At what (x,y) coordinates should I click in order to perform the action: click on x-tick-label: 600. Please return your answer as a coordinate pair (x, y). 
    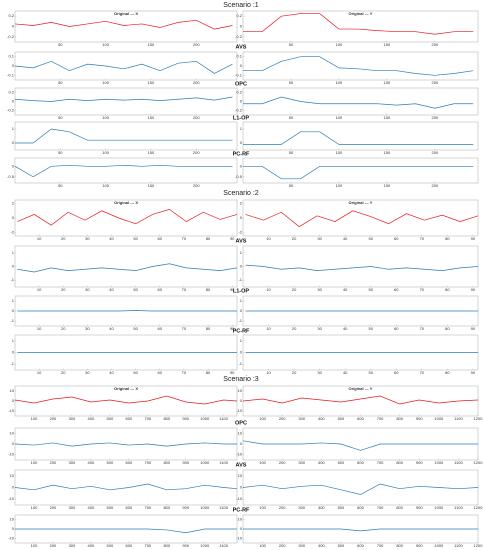
    Looking at the image, I should click on (360, 507).